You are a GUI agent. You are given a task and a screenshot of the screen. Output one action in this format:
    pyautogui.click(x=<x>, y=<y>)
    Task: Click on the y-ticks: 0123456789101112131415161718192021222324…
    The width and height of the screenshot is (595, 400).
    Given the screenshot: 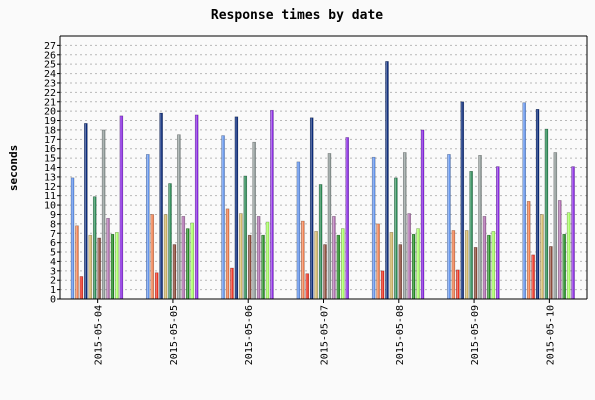 What is the action you would take?
    pyautogui.click(x=52, y=173)
    